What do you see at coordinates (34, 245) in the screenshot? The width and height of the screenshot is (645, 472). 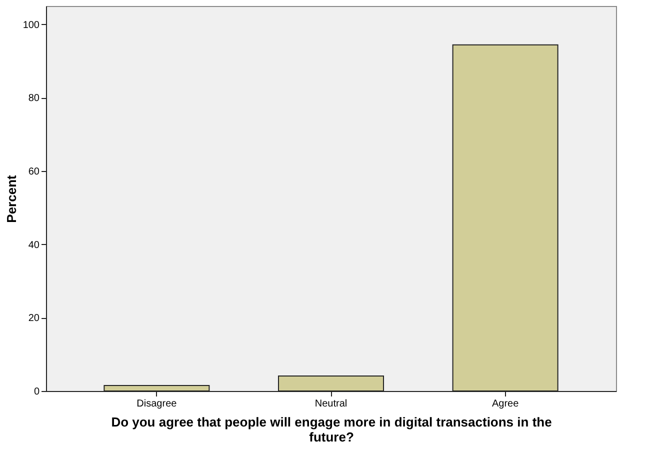 I see `y-tick-label: 40` at bounding box center [34, 245].